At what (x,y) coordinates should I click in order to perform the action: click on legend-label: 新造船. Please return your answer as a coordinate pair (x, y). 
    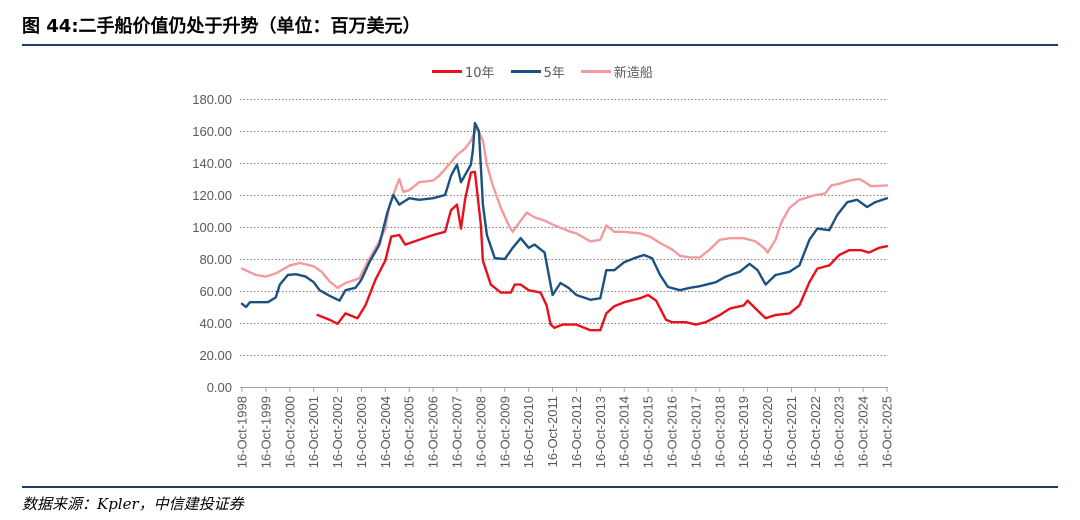
    Looking at the image, I should click on (633, 73).